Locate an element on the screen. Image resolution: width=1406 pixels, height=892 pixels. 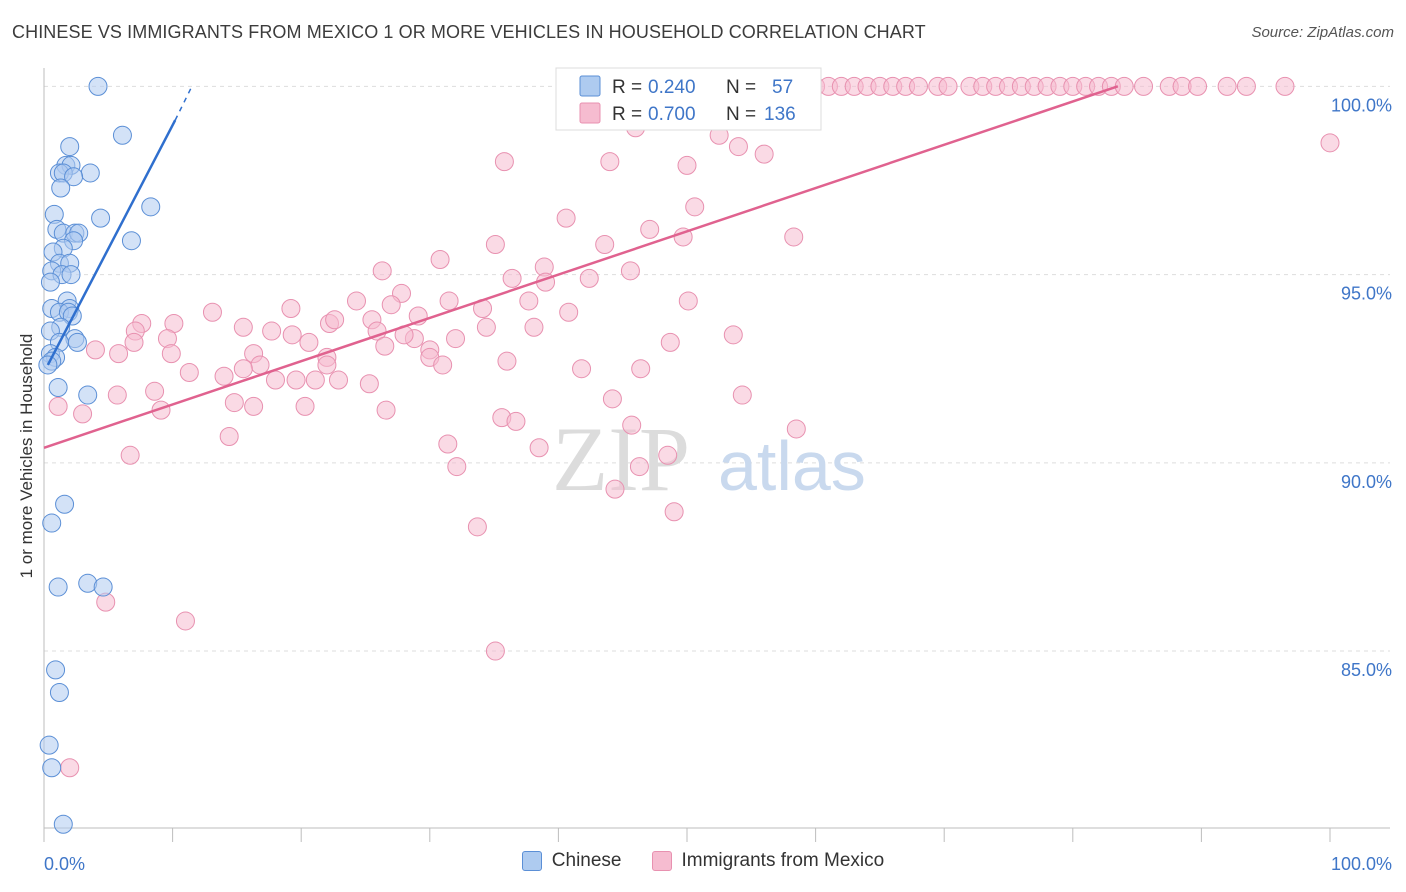
legend-label-mexico: Immigrants from Mexico is located at coordinates (783, 860).